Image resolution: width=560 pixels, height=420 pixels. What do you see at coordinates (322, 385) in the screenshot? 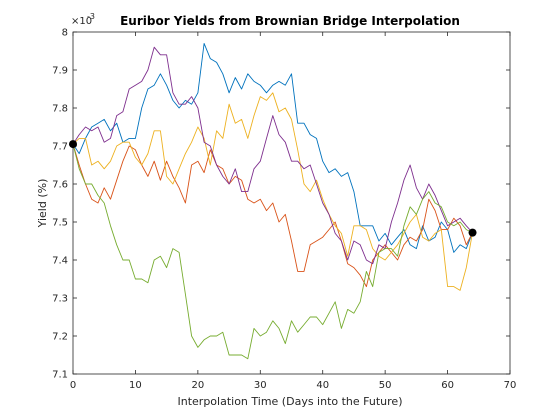
I see `x-tick-label: 40` at bounding box center [322, 385].